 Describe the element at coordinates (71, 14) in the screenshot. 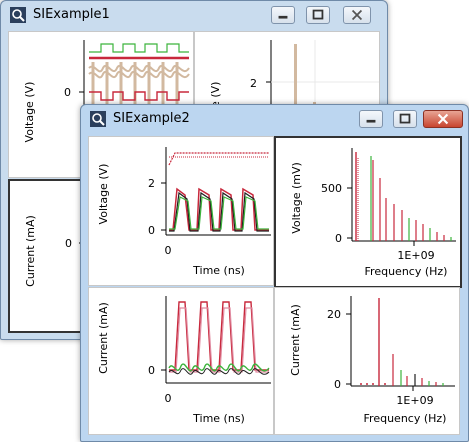

I see `window-title: SIExample1` at that location.